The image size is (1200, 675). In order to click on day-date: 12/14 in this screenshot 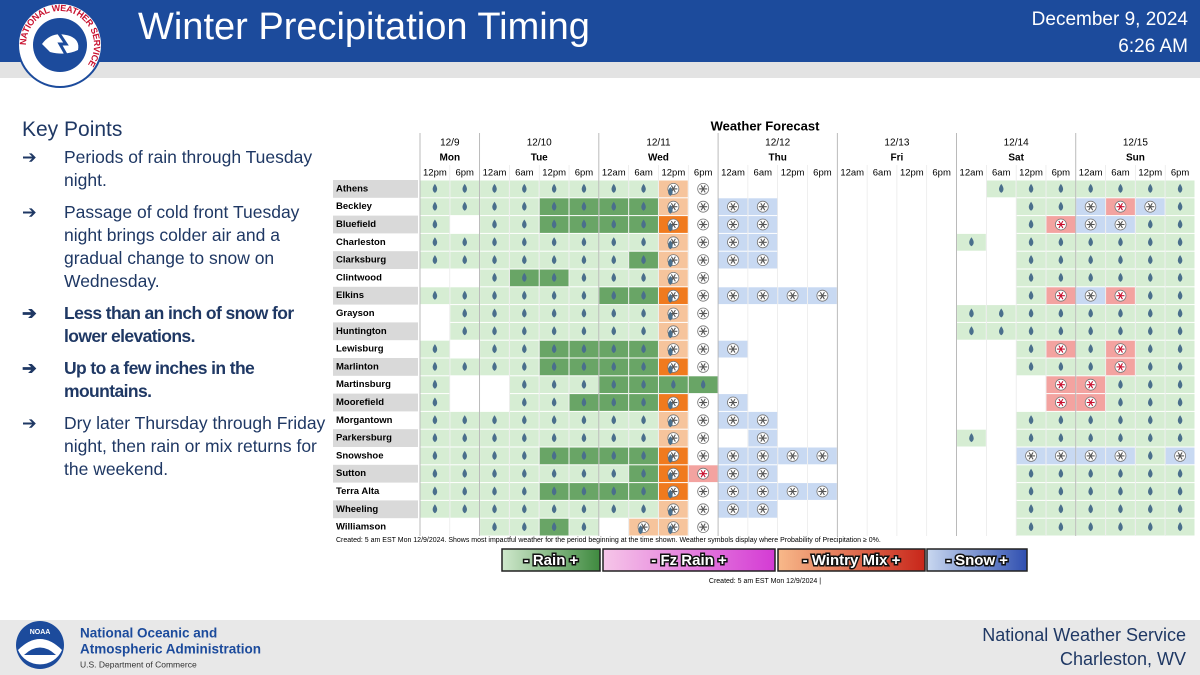, I will do `click(1016, 143)`.